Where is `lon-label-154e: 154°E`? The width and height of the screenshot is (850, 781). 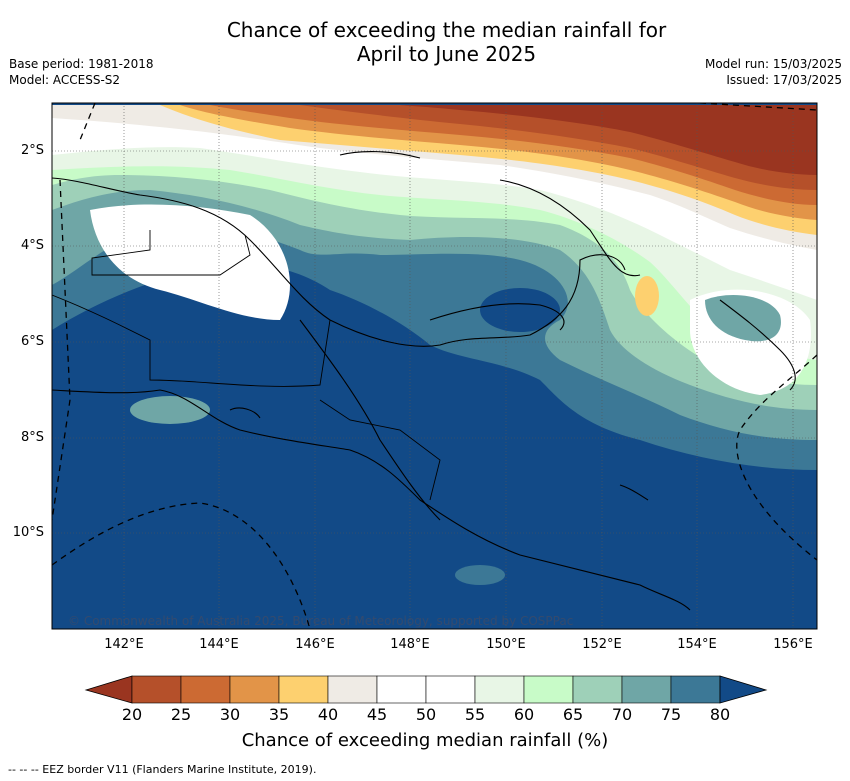
lon-label-154e: 154°E is located at coordinates (697, 644).